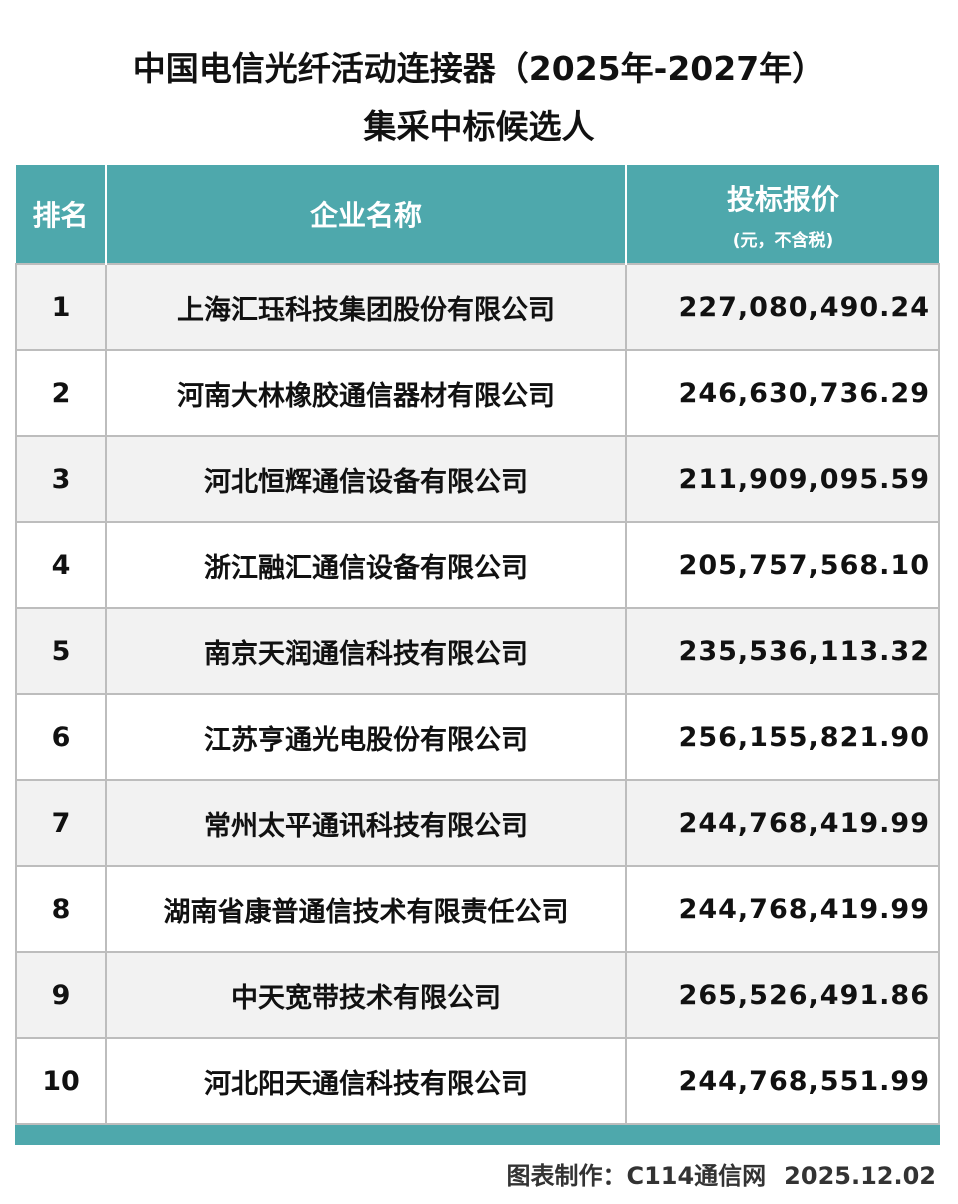 Image resolution: width=958 pixels, height=1204 pixels. What do you see at coordinates (782, 307) in the screenshot?
I see `price-cell: 227,080,490.24` at bounding box center [782, 307].